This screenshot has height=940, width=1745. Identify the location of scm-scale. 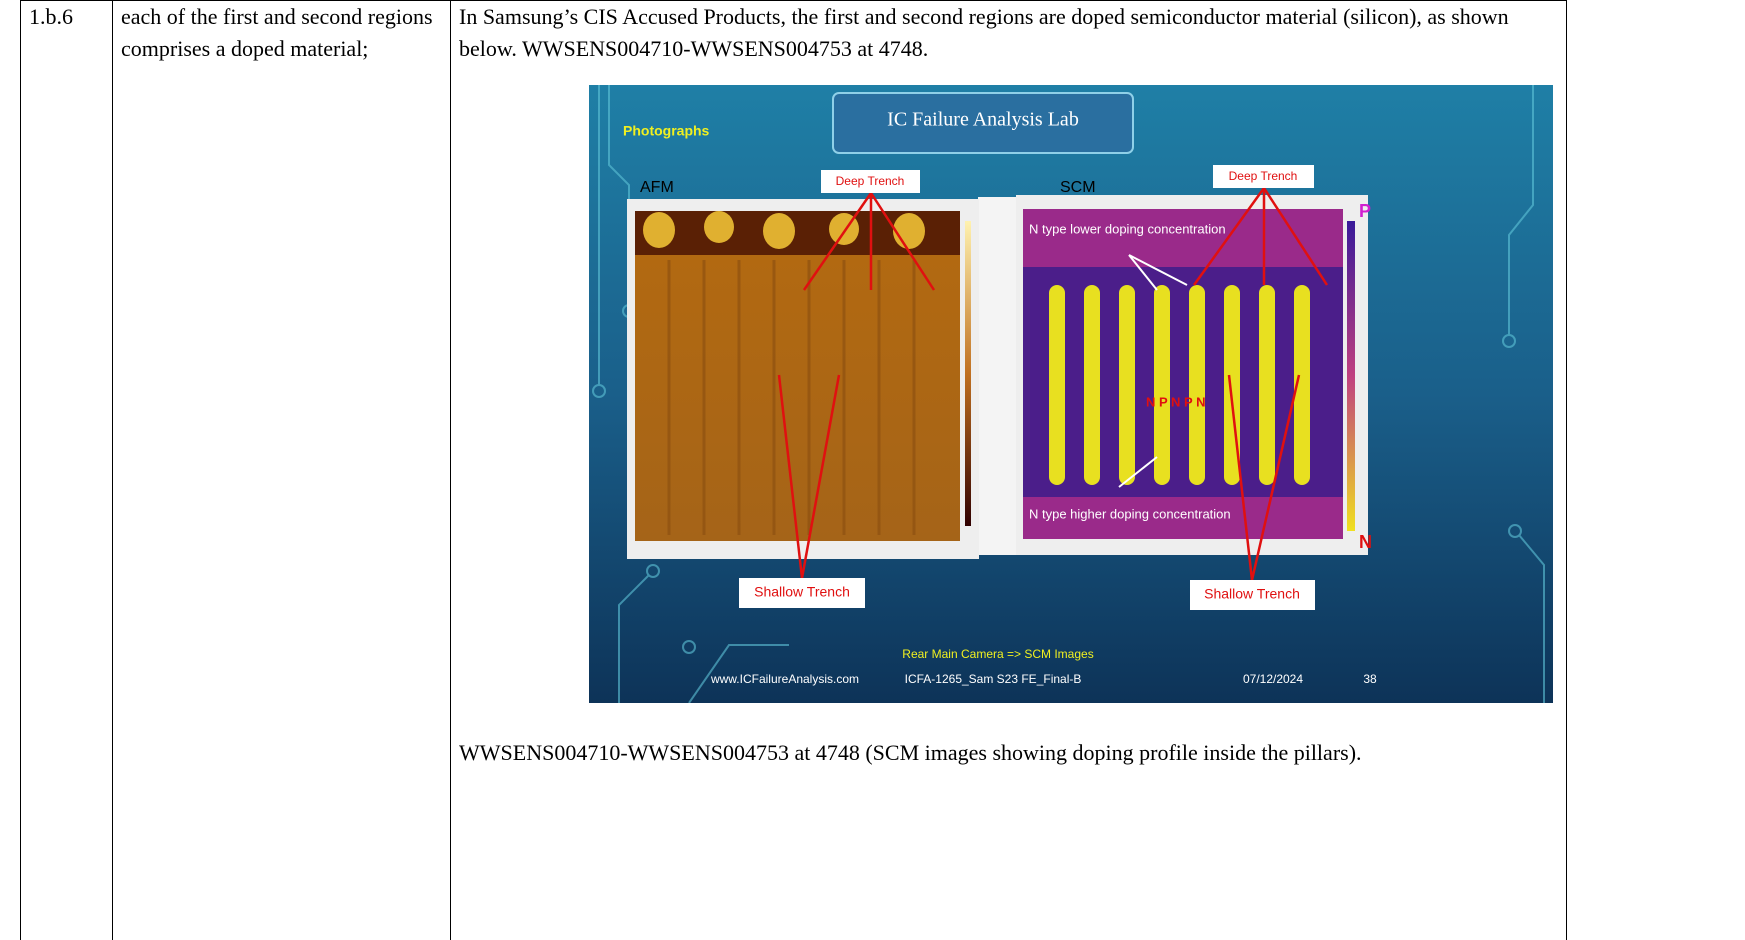
(1351, 376).